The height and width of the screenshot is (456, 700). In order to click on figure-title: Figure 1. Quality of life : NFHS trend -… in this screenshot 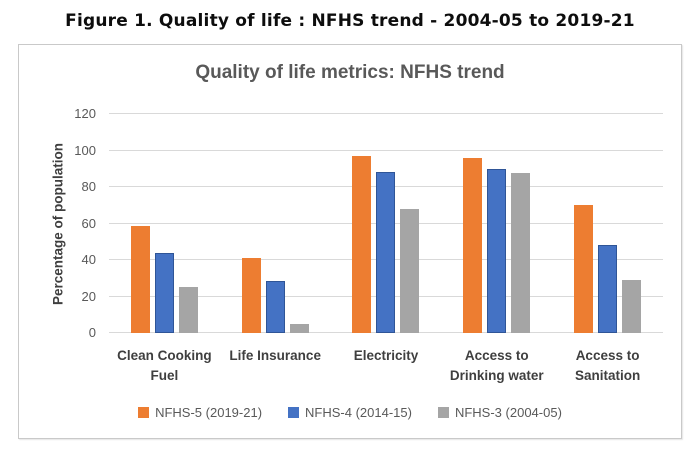, I will do `click(350, 21)`.